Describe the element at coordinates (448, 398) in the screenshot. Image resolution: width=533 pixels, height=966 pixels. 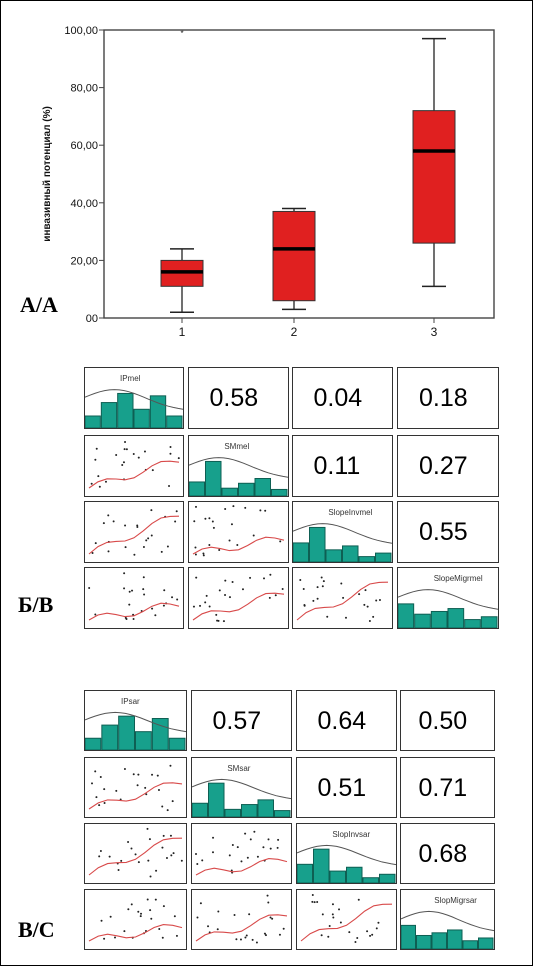
I see `correlation-cell: 0.18` at that location.